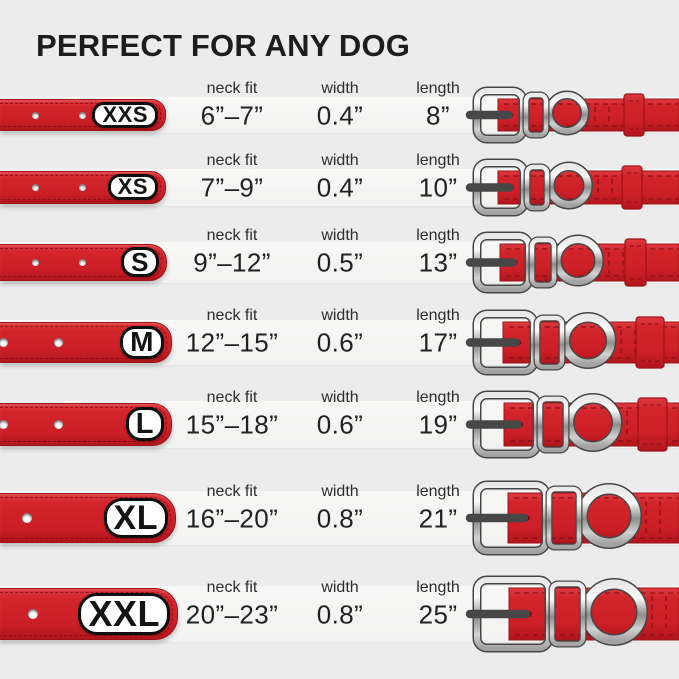 The height and width of the screenshot is (679, 679). What do you see at coordinates (438, 518) in the screenshot?
I see `value-length: 21”` at bounding box center [438, 518].